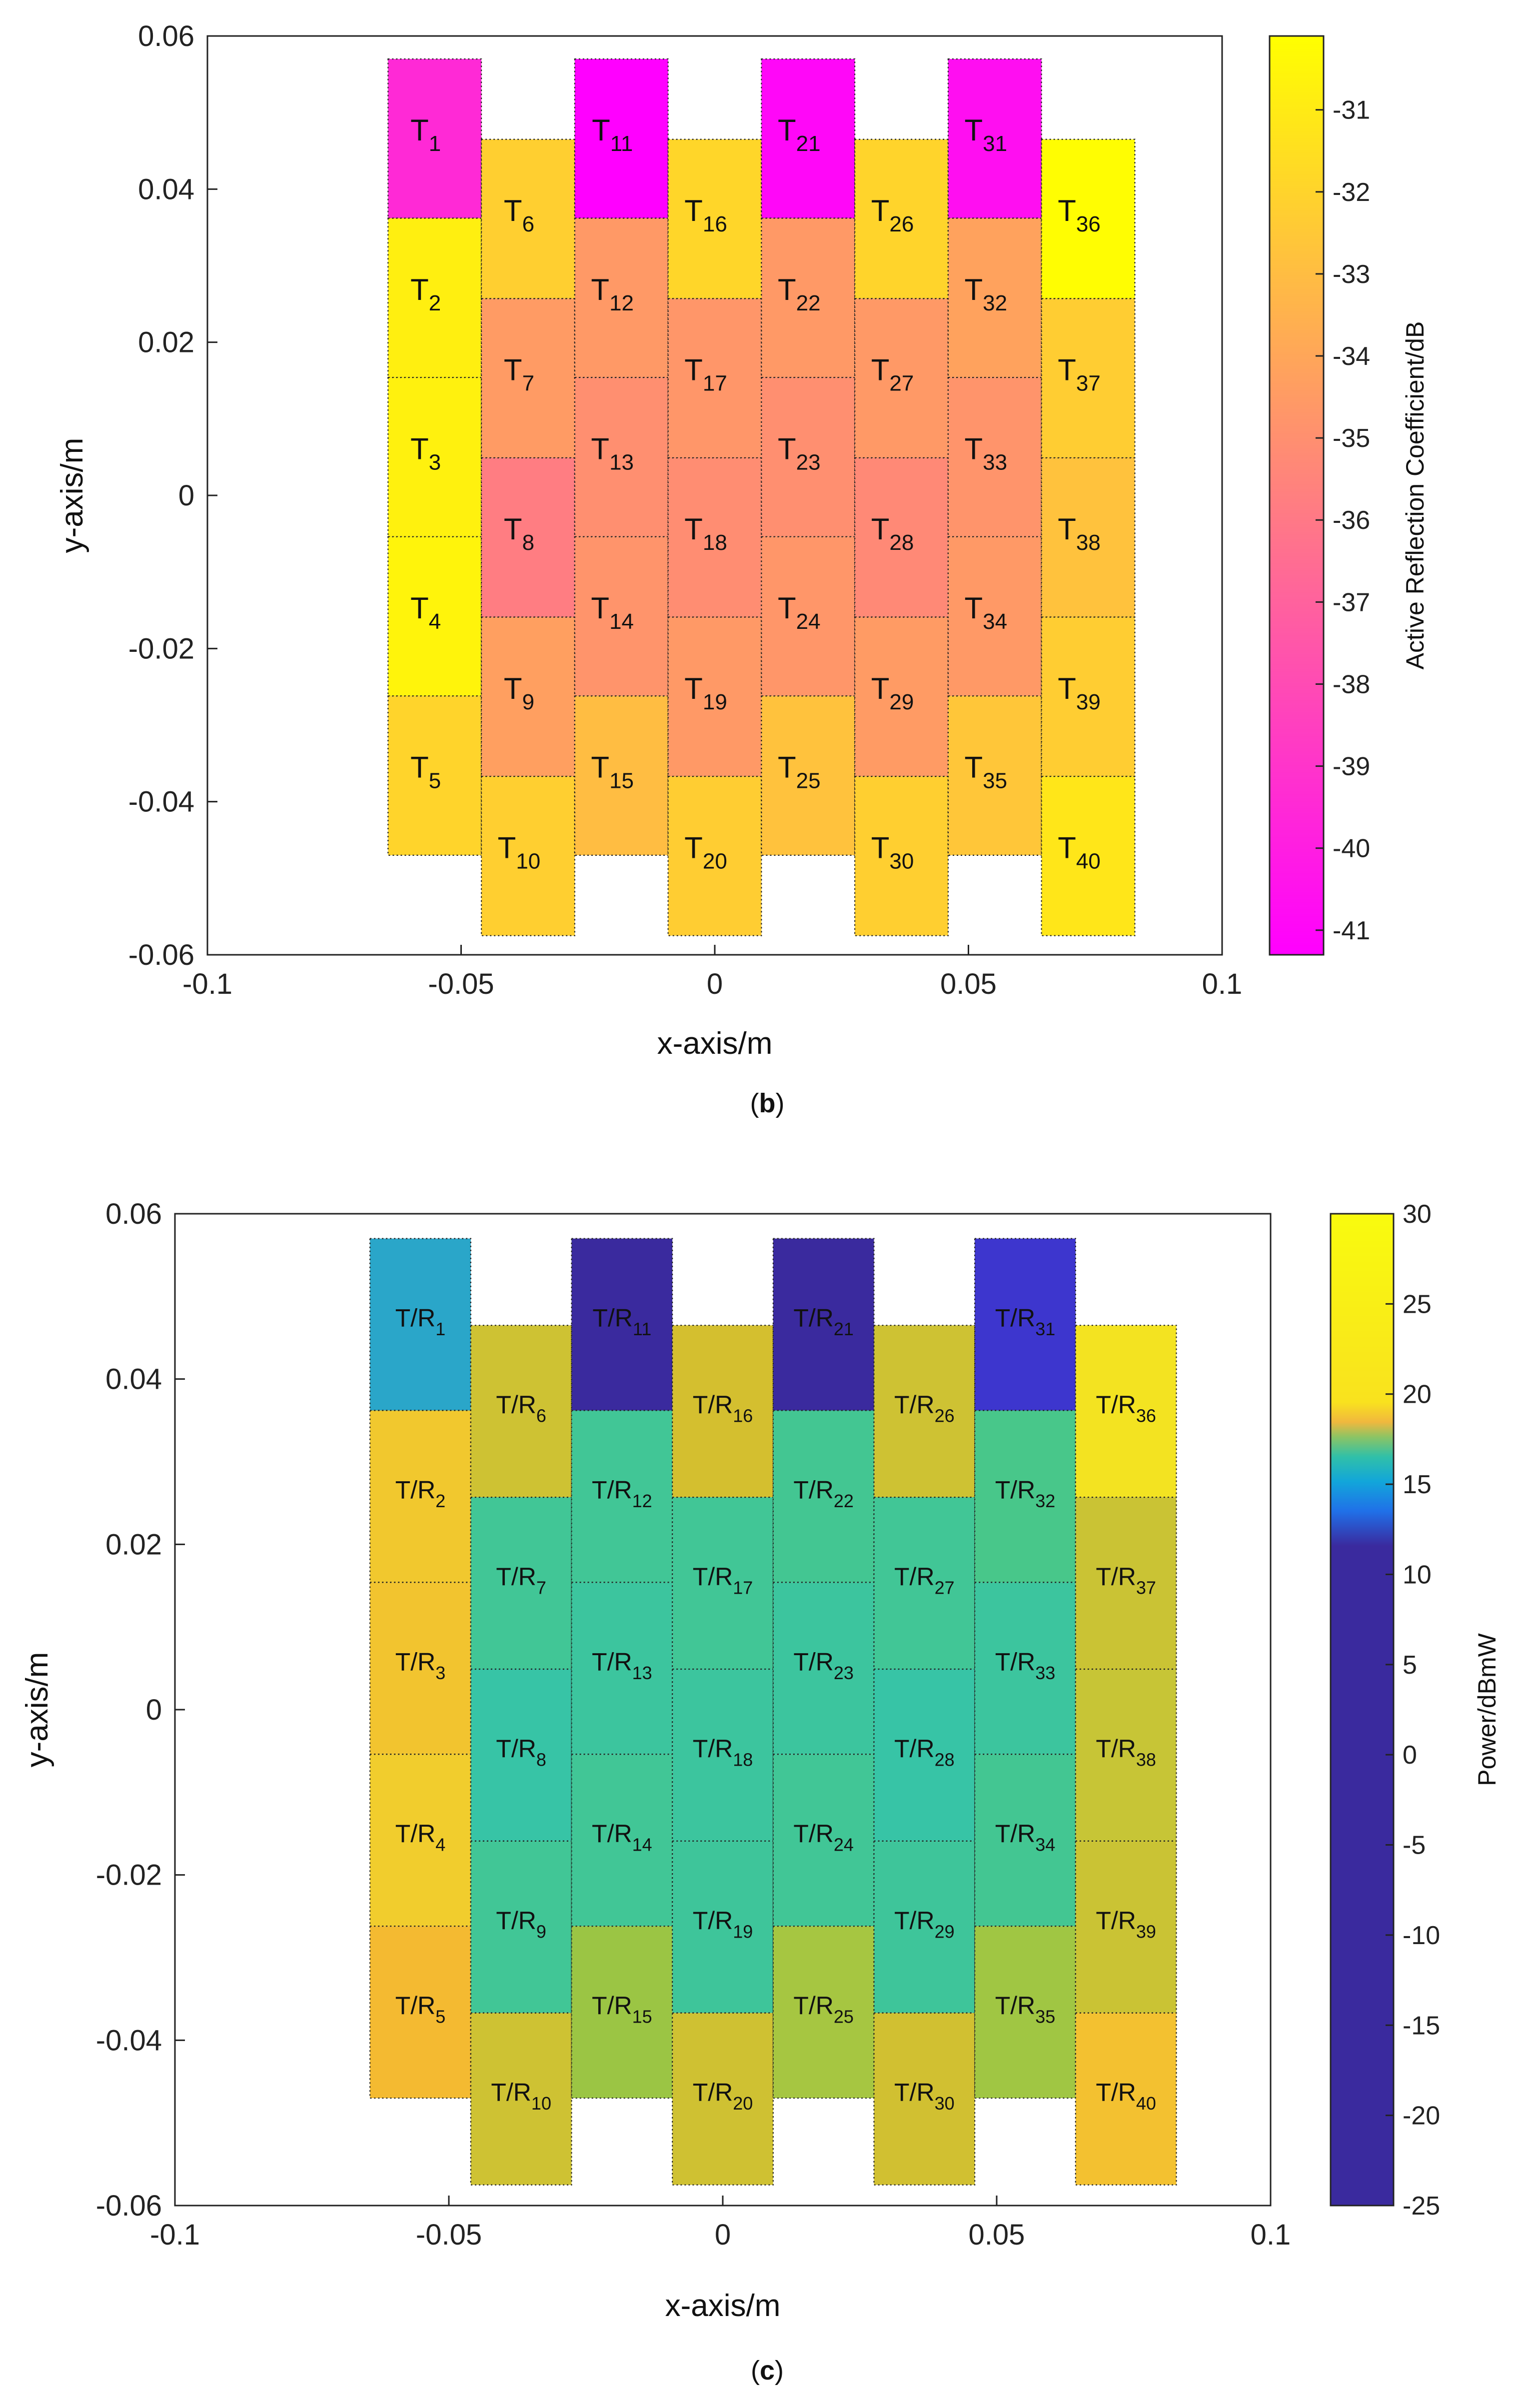  I want to click on colorbar-tick-label: 0, so click(1410, 1755).